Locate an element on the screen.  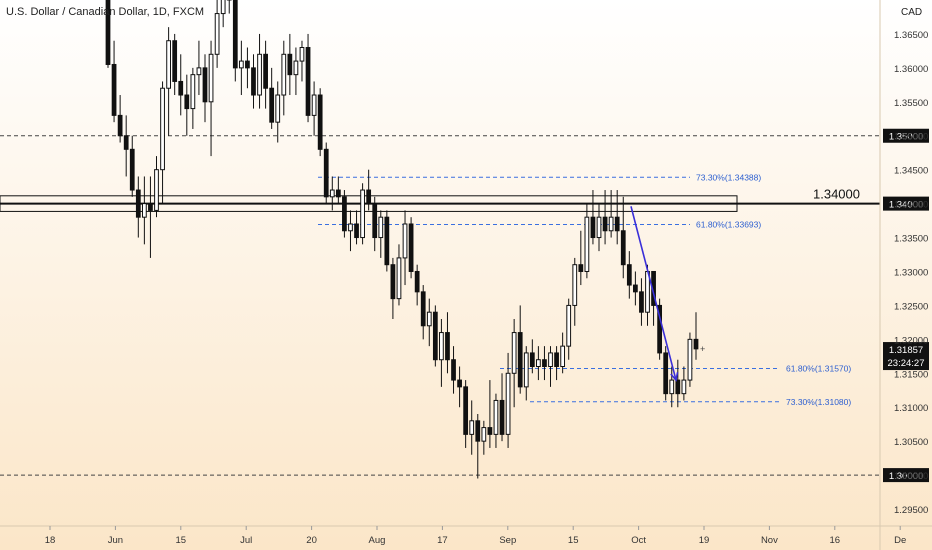
last-price-label: 1.31857 is located at coordinates (906, 350).